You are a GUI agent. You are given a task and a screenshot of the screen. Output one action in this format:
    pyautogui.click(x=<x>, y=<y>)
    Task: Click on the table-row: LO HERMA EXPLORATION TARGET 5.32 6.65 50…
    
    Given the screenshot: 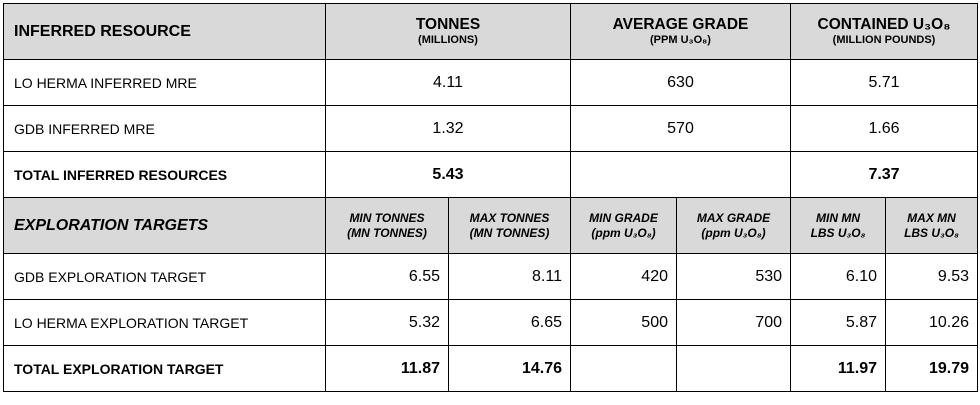 What is the action you would take?
    pyautogui.click(x=491, y=322)
    